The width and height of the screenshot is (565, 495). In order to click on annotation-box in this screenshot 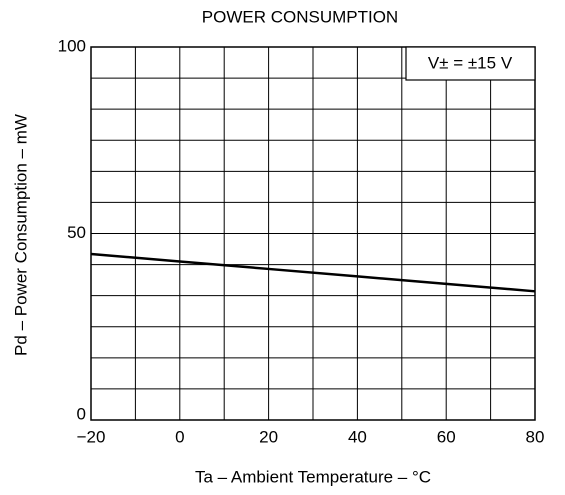, I will do `click(470, 63)`.